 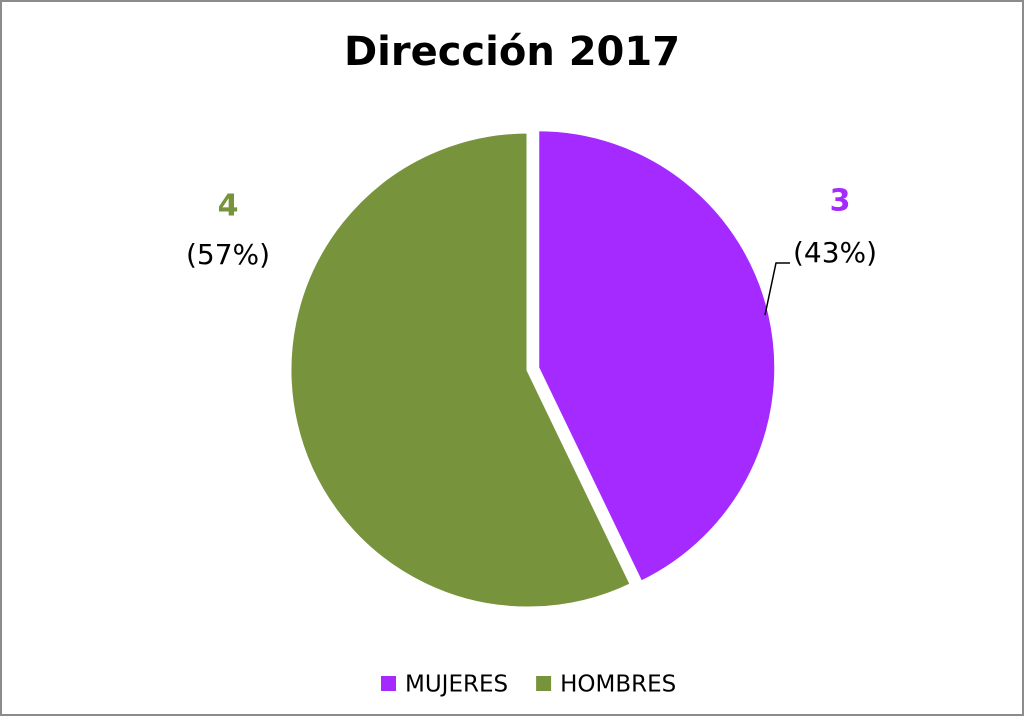 I want to click on data-label: 4, so click(x=228, y=206).